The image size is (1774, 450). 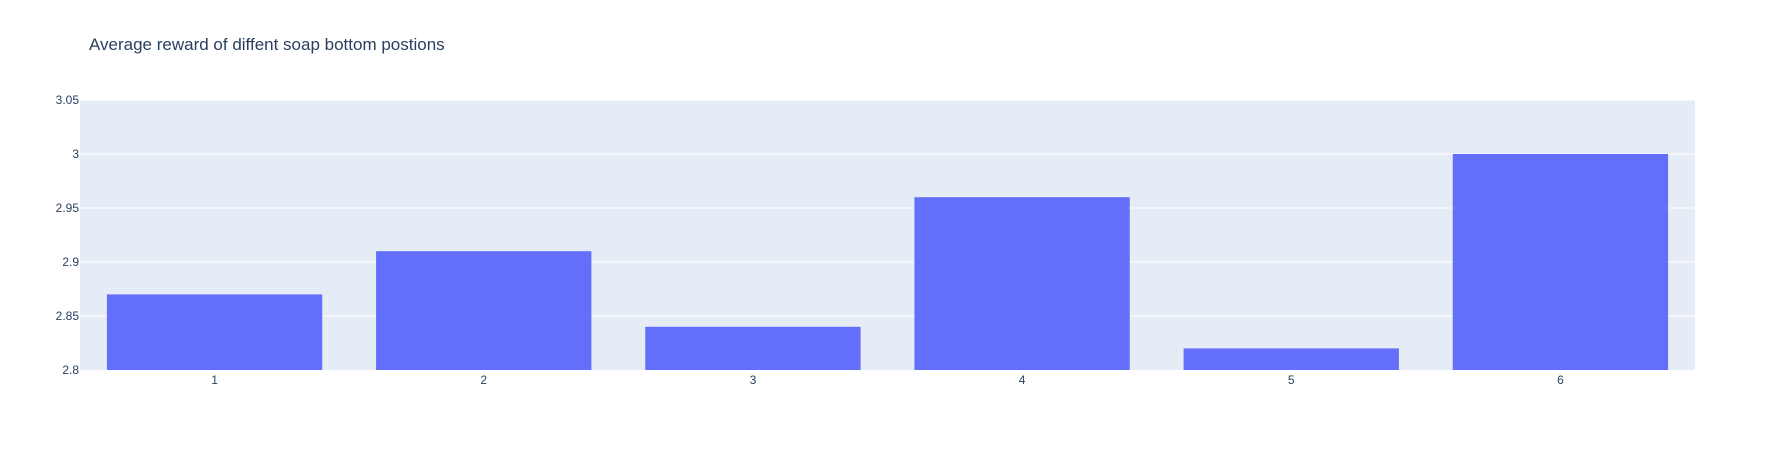 What do you see at coordinates (214, 380) in the screenshot?
I see `x-tick-label: 1` at bounding box center [214, 380].